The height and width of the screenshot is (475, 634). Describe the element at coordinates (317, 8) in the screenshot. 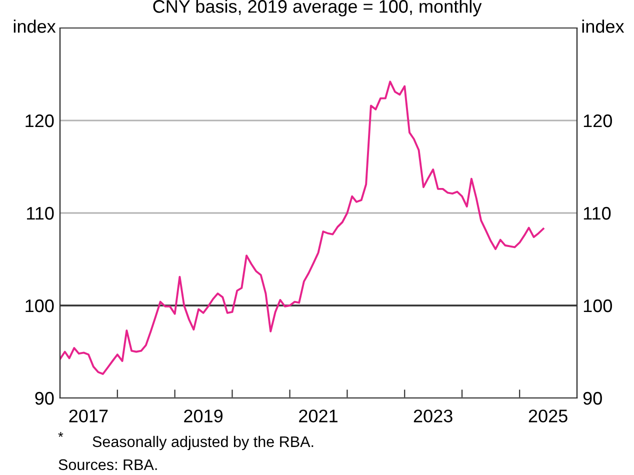

I see `chart-subtitle: CNY basis, 2019 average = 100, monthly` at that location.